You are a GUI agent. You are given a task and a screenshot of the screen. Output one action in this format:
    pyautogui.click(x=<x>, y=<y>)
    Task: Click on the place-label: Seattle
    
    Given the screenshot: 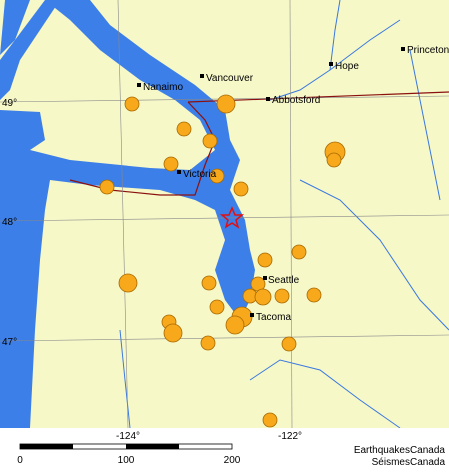 What is the action you would take?
    pyautogui.click(x=284, y=280)
    